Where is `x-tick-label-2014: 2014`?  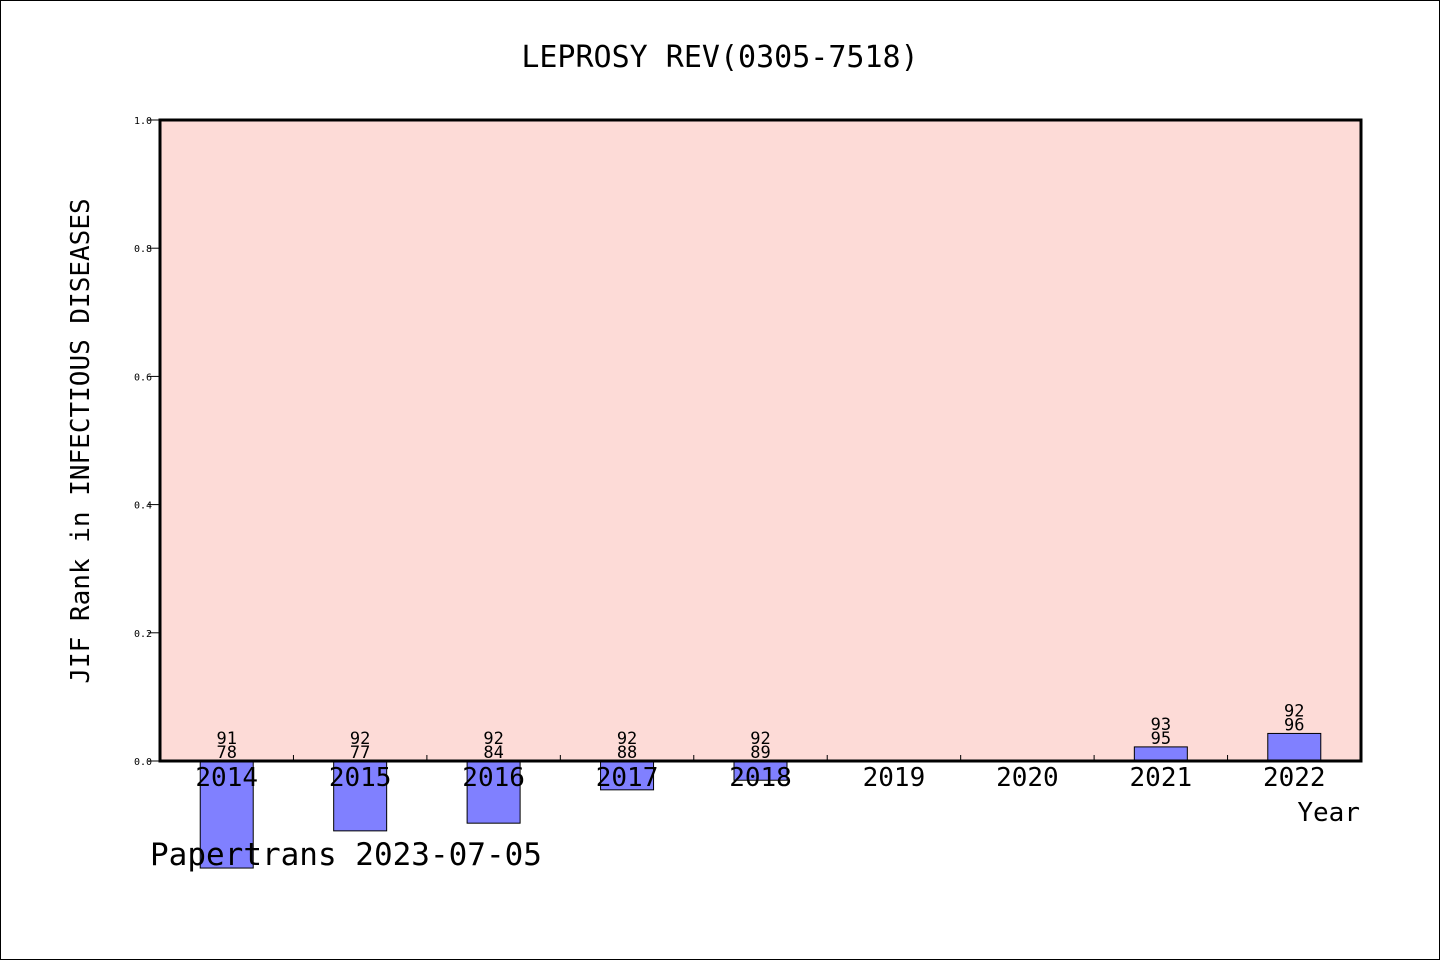 x-tick-label-2014: 2014 is located at coordinates (226, 778).